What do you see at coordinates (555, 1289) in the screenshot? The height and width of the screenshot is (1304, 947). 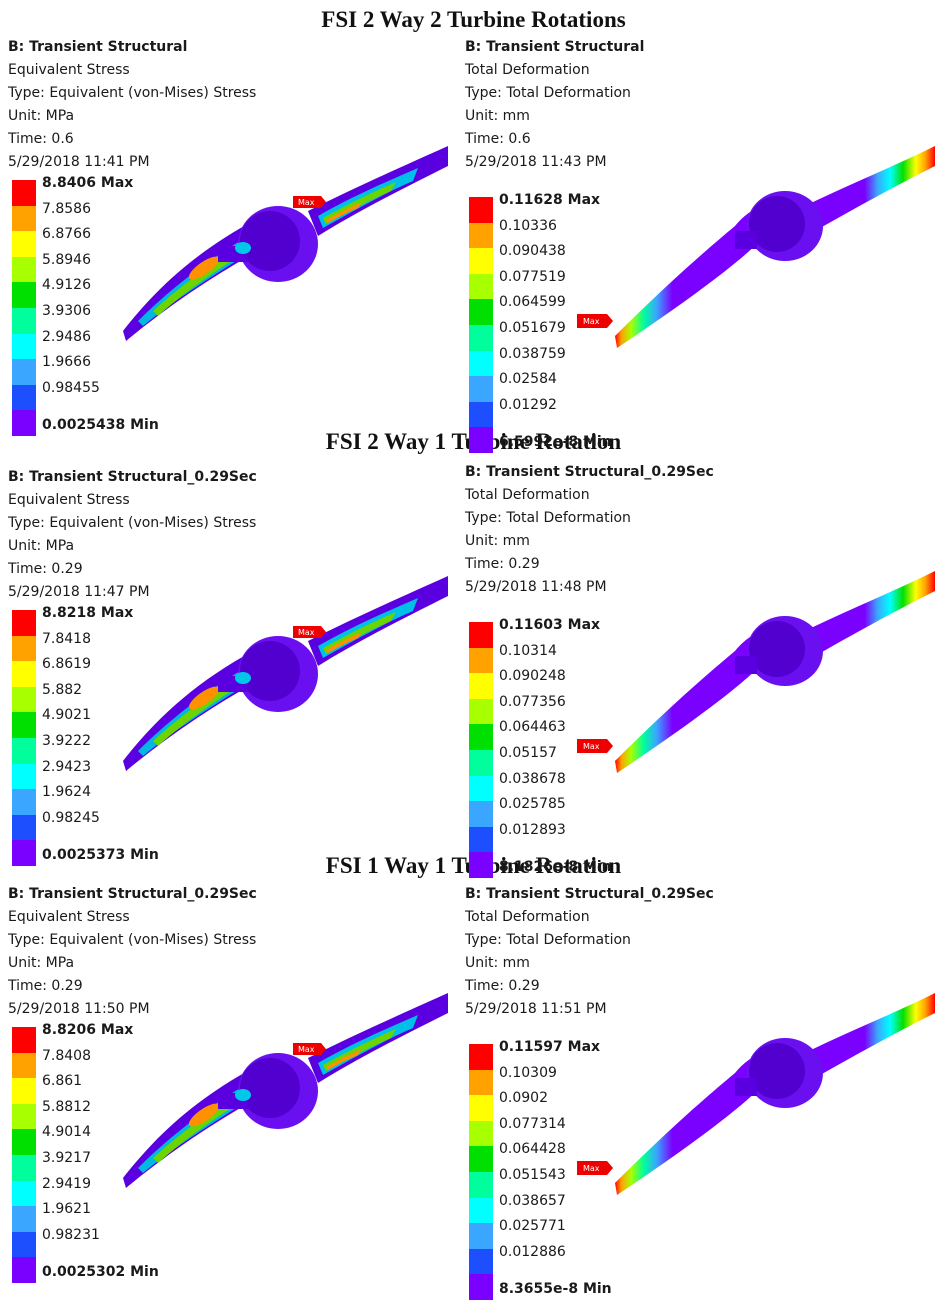 I see `legend-min-label: 8.3655e-8 Min` at bounding box center [555, 1289].